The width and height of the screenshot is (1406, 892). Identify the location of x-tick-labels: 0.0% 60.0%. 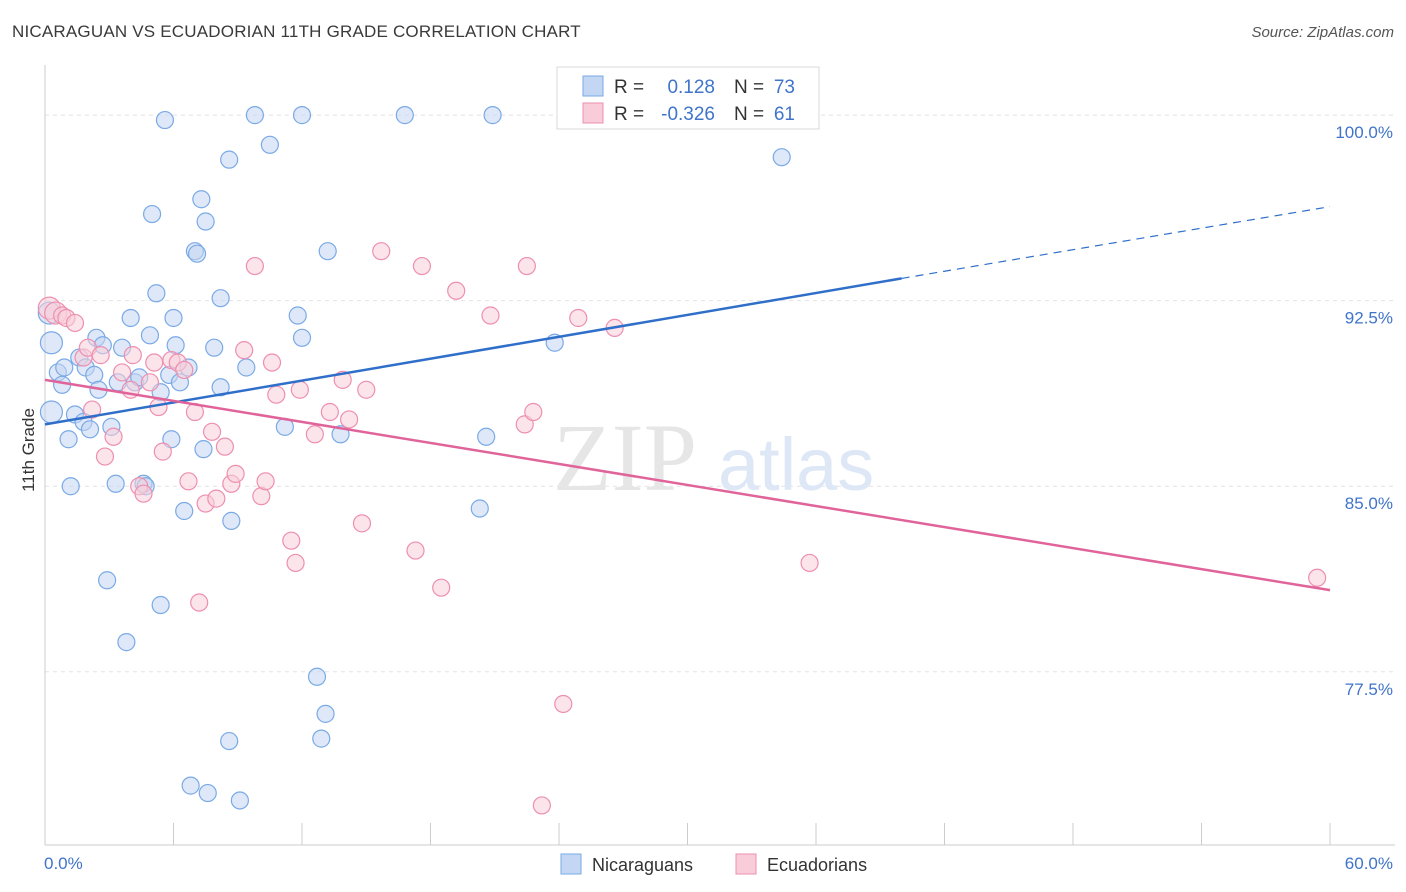
(718, 863).